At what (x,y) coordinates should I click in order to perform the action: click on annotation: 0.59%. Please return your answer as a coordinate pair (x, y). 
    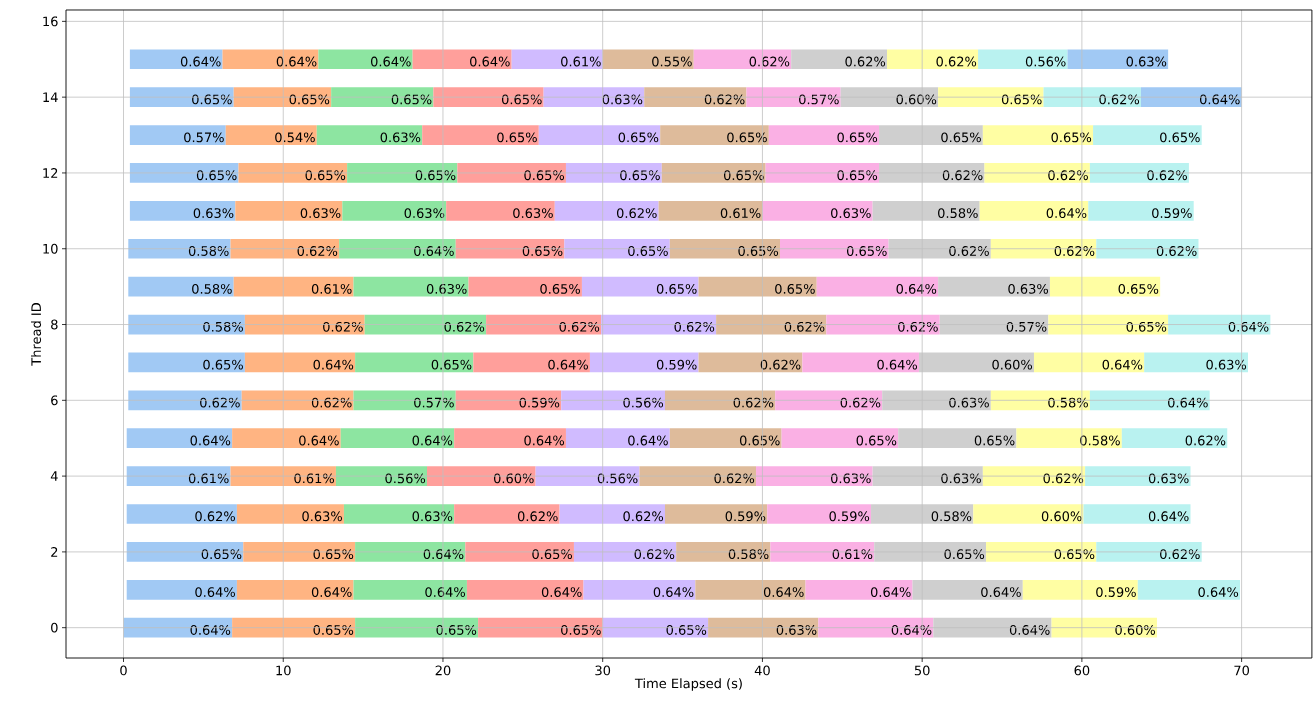
    Looking at the image, I should click on (539, 402).